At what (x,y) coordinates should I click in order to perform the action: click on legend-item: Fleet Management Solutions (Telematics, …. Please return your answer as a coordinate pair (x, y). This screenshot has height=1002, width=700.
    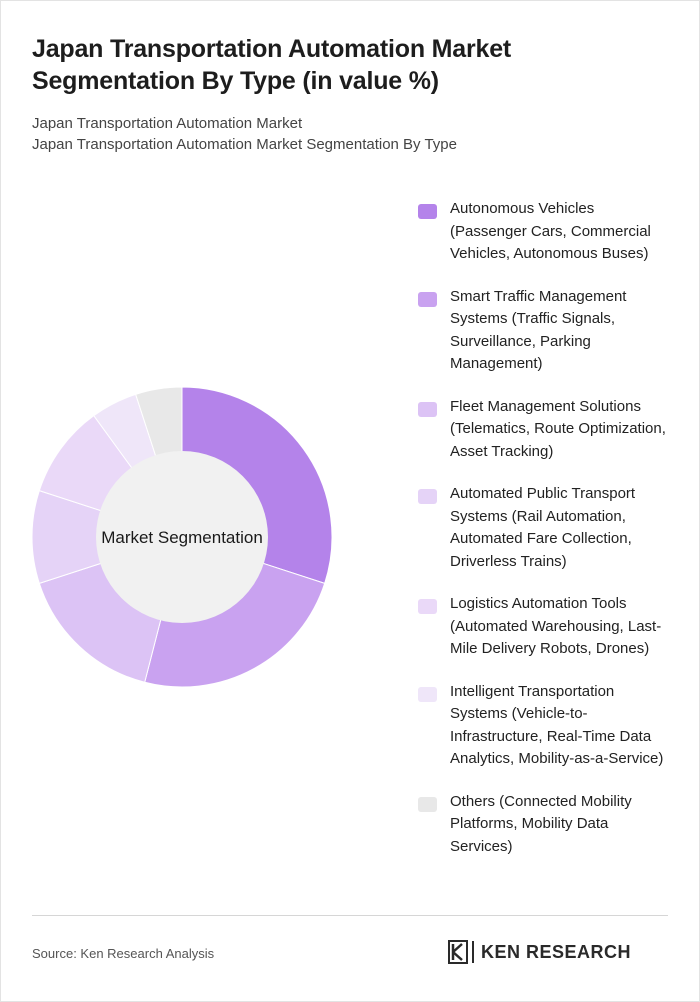
    Looking at the image, I should click on (553, 430).